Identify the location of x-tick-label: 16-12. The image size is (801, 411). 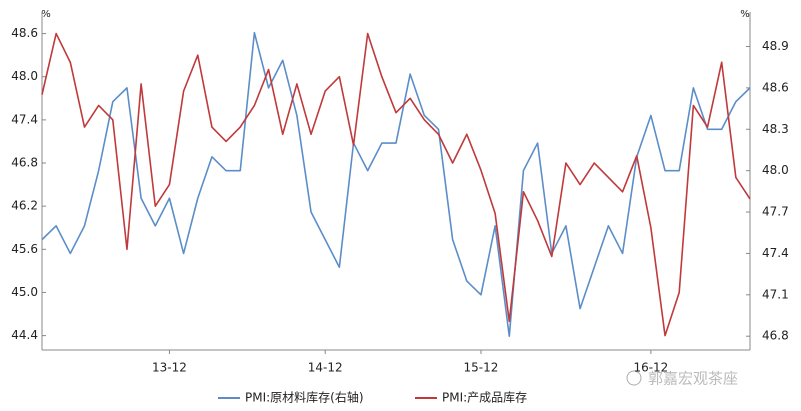
(650, 368).